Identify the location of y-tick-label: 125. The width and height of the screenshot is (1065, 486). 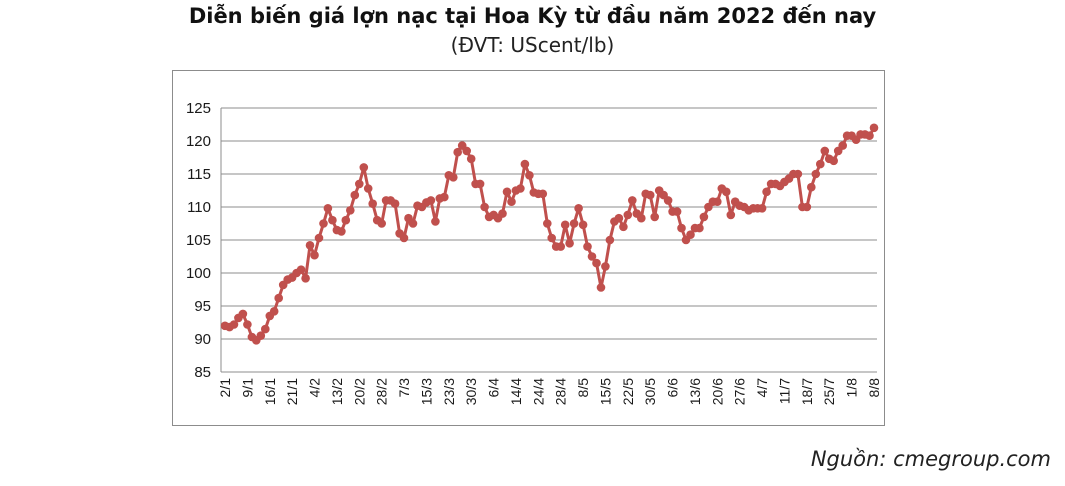
(198, 108).